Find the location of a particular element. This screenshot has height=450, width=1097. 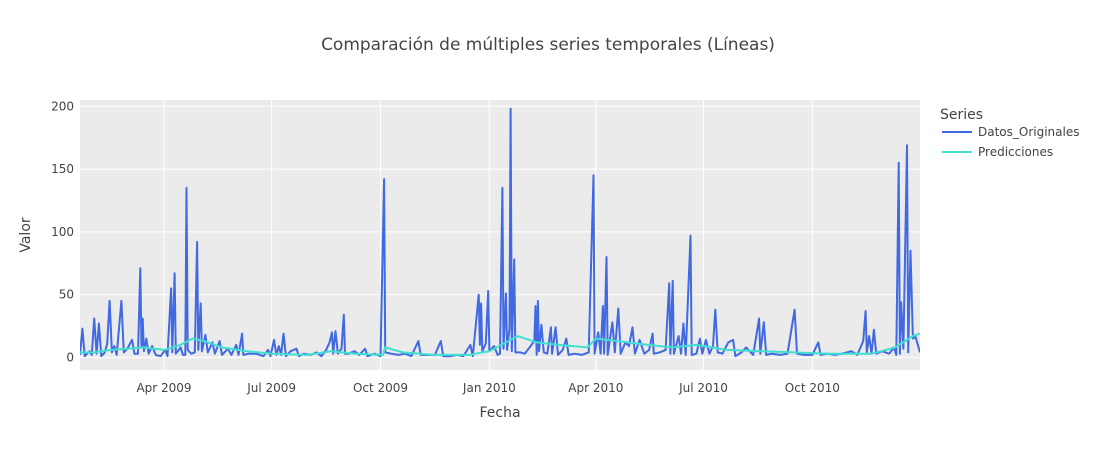

x-tick-label: Apr 2009 is located at coordinates (163, 388).